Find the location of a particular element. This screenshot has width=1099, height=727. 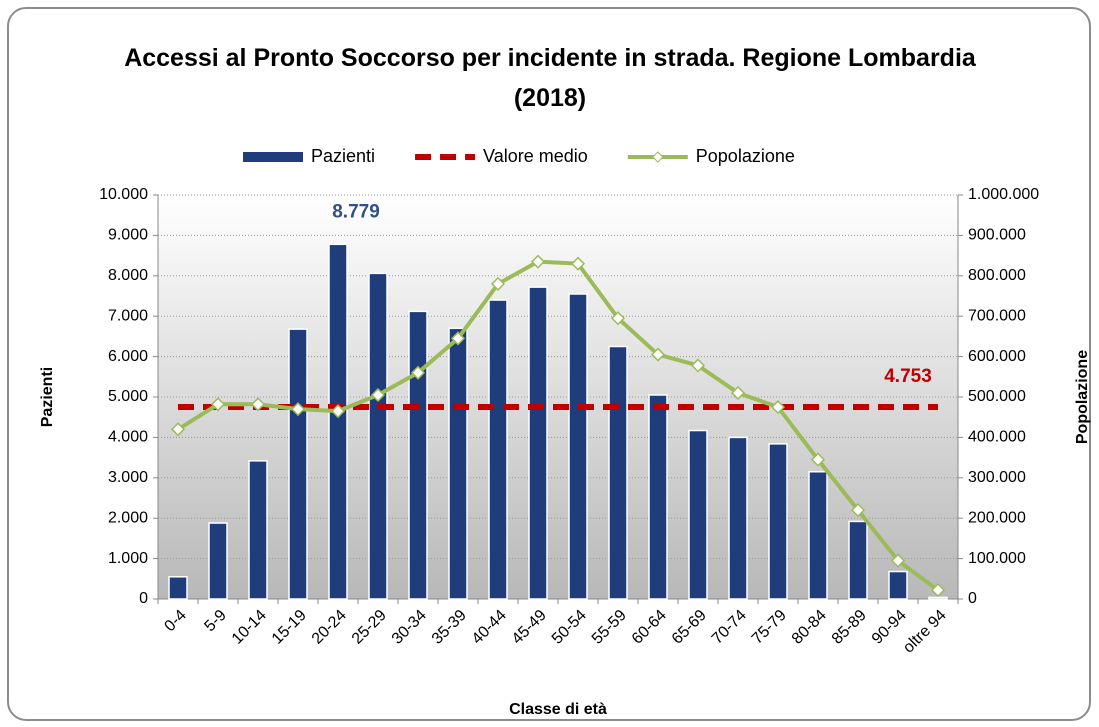

y-tick-label: 9.000 is located at coordinates (128, 235).